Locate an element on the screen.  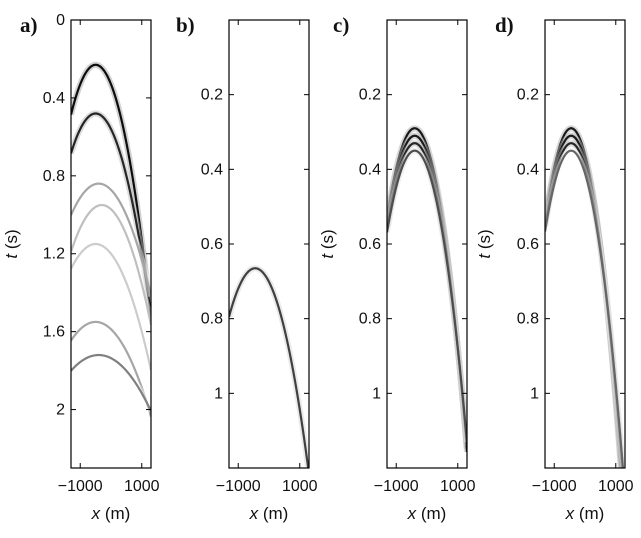
y-tick-label: 2 is located at coordinates (60, 410).